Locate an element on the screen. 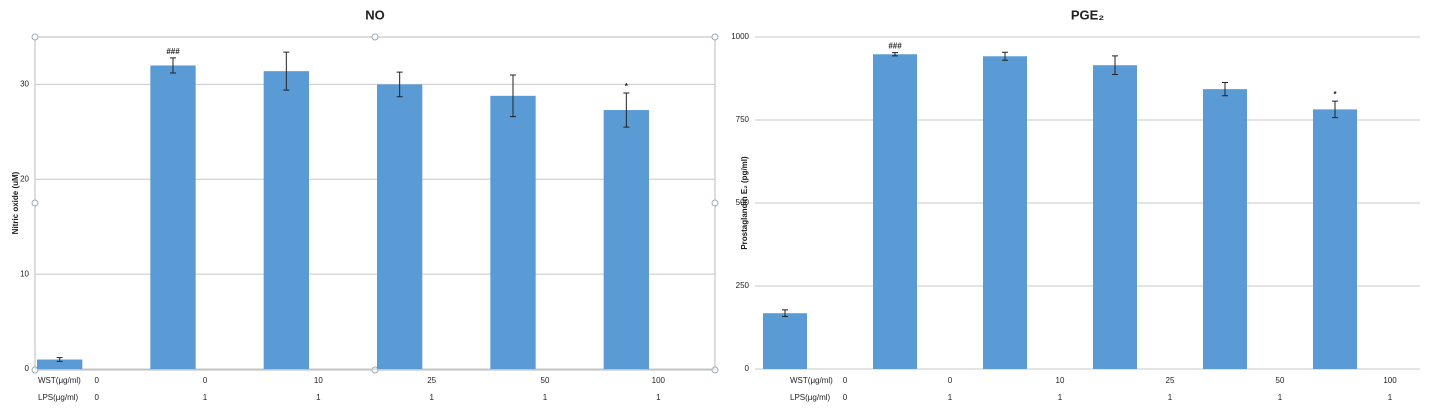  chart-title: PGE₂ is located at coordinates (1087, 14).